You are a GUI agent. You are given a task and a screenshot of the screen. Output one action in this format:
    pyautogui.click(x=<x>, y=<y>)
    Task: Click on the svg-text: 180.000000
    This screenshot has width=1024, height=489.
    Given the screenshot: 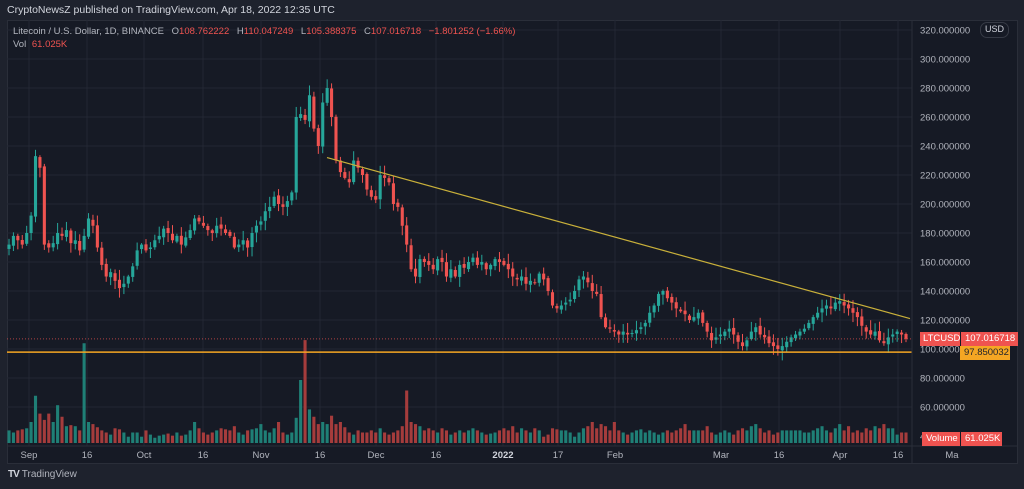 What is the action you would take?
    pyautogui.click(x=945, y=234)
    